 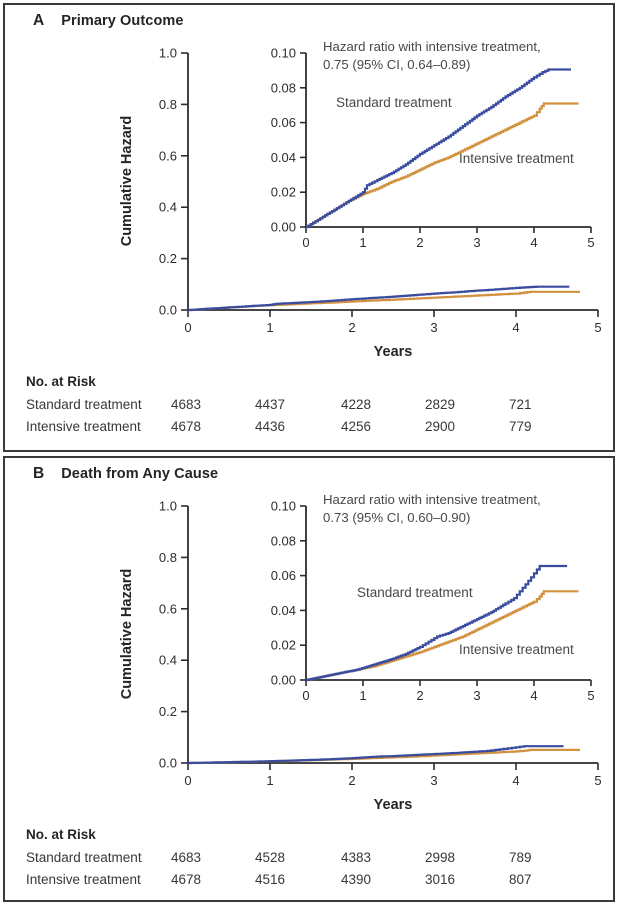 What do you see at coordinates (520, 857) in the screenshot?
I see `risk-value: 789` at bounding box center [520, 857].